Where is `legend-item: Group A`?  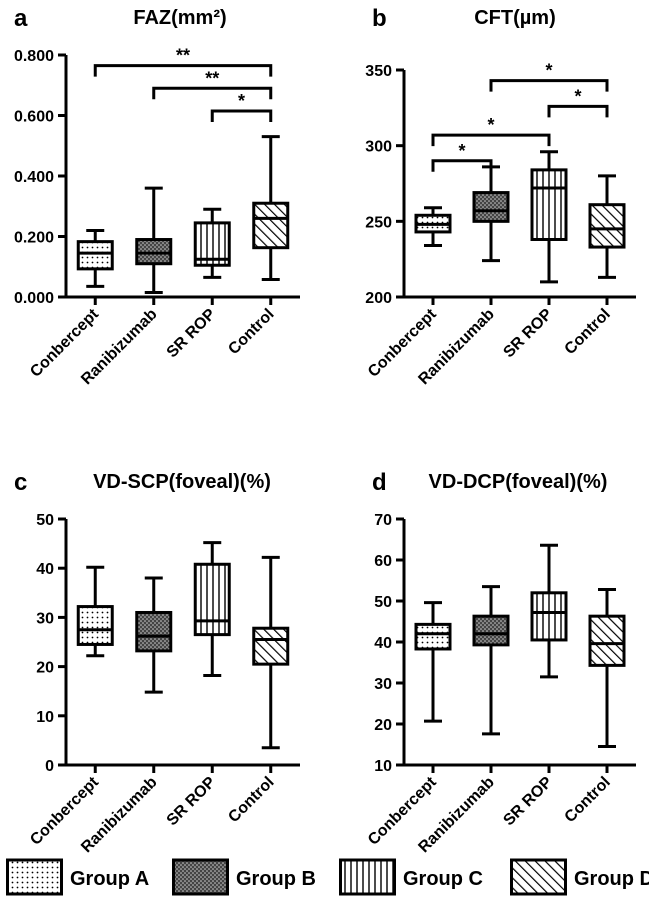 legend-item: Group A is located at coordinates (77, 877).